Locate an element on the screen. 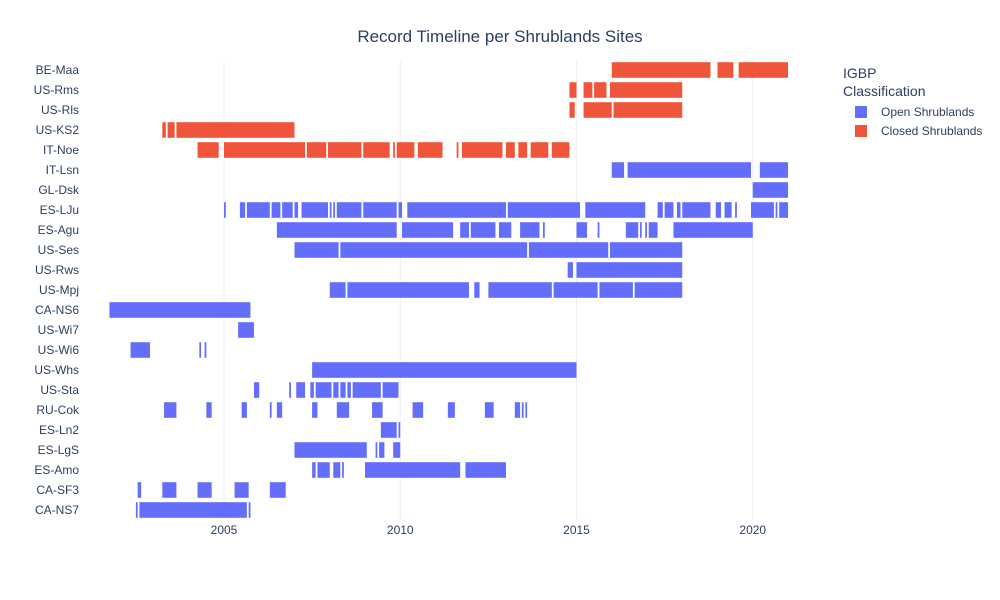 The image size is (1000, 600). legend-swatch-open is located at coordinates (861, 112).